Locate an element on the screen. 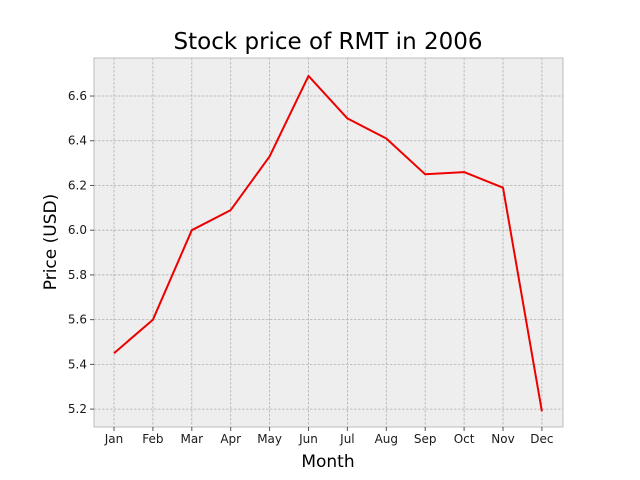 The image size is (640, 480). x-tick-label: Sep is located at coordinates (425, 439).